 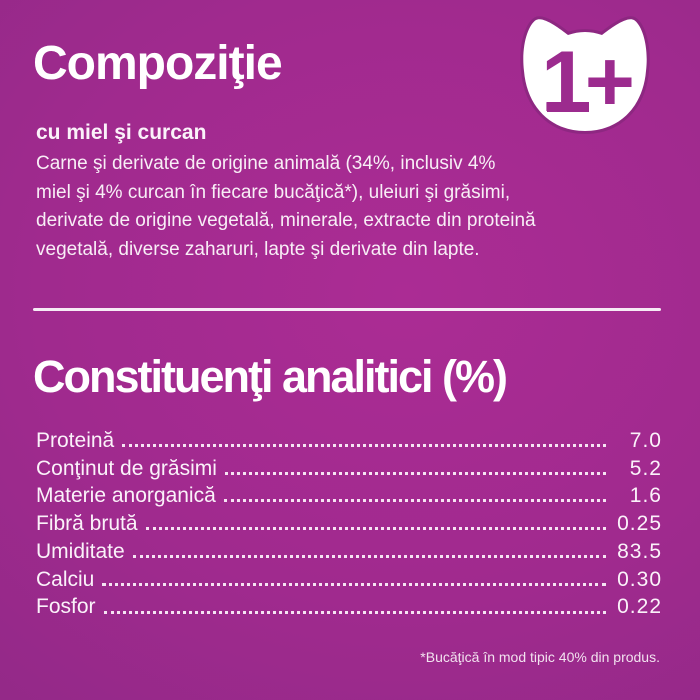 I want to click on table-row: Umiditate 83.5, so click(x=349, y=549).